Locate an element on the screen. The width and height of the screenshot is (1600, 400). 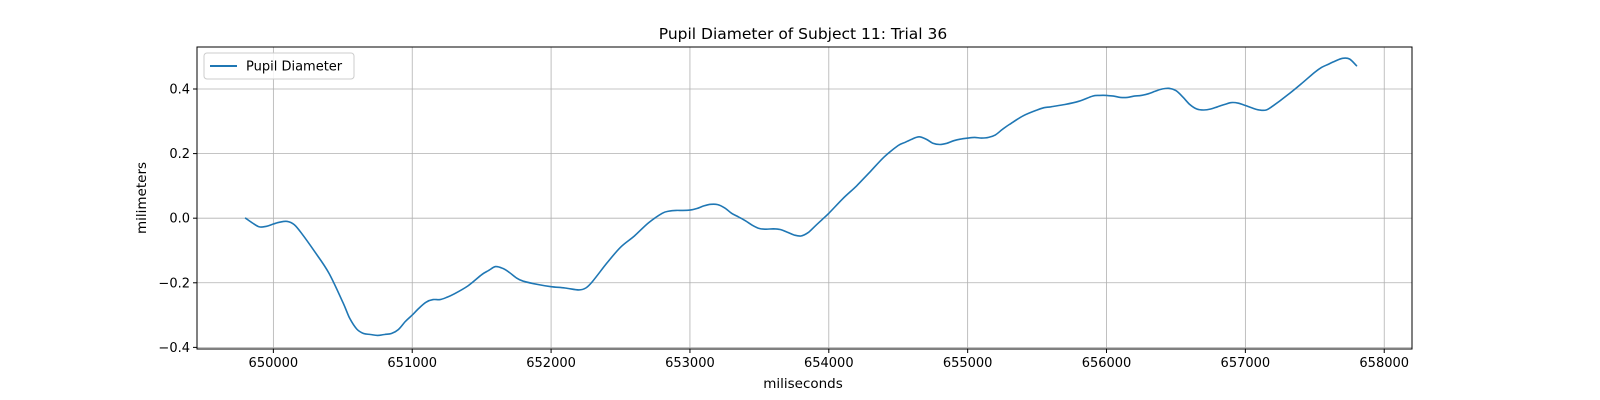
x-axis-title: miliseconds is located at coordinates (803, 384).